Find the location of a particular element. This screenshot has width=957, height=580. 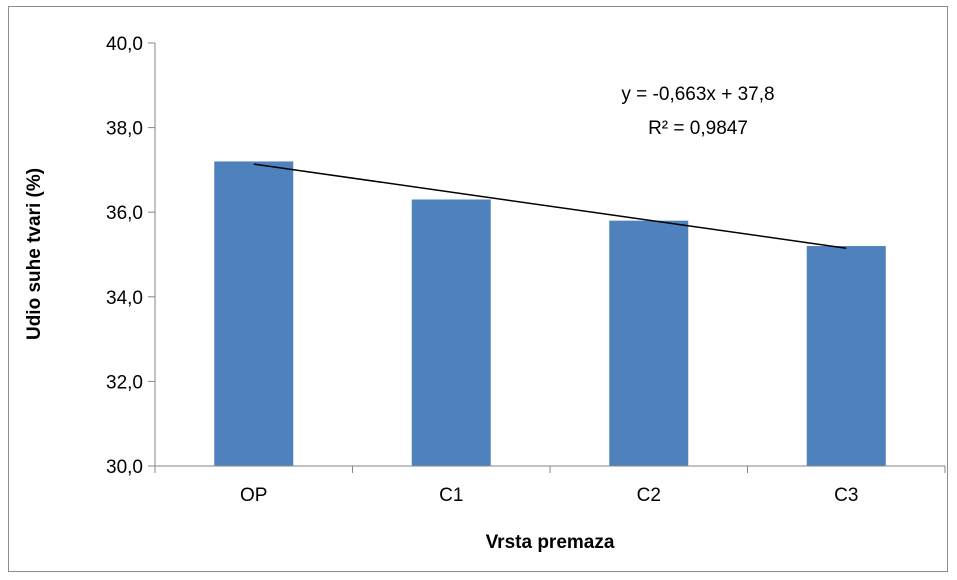

x-tick-label: C3 is located at coordinates (846, 495).